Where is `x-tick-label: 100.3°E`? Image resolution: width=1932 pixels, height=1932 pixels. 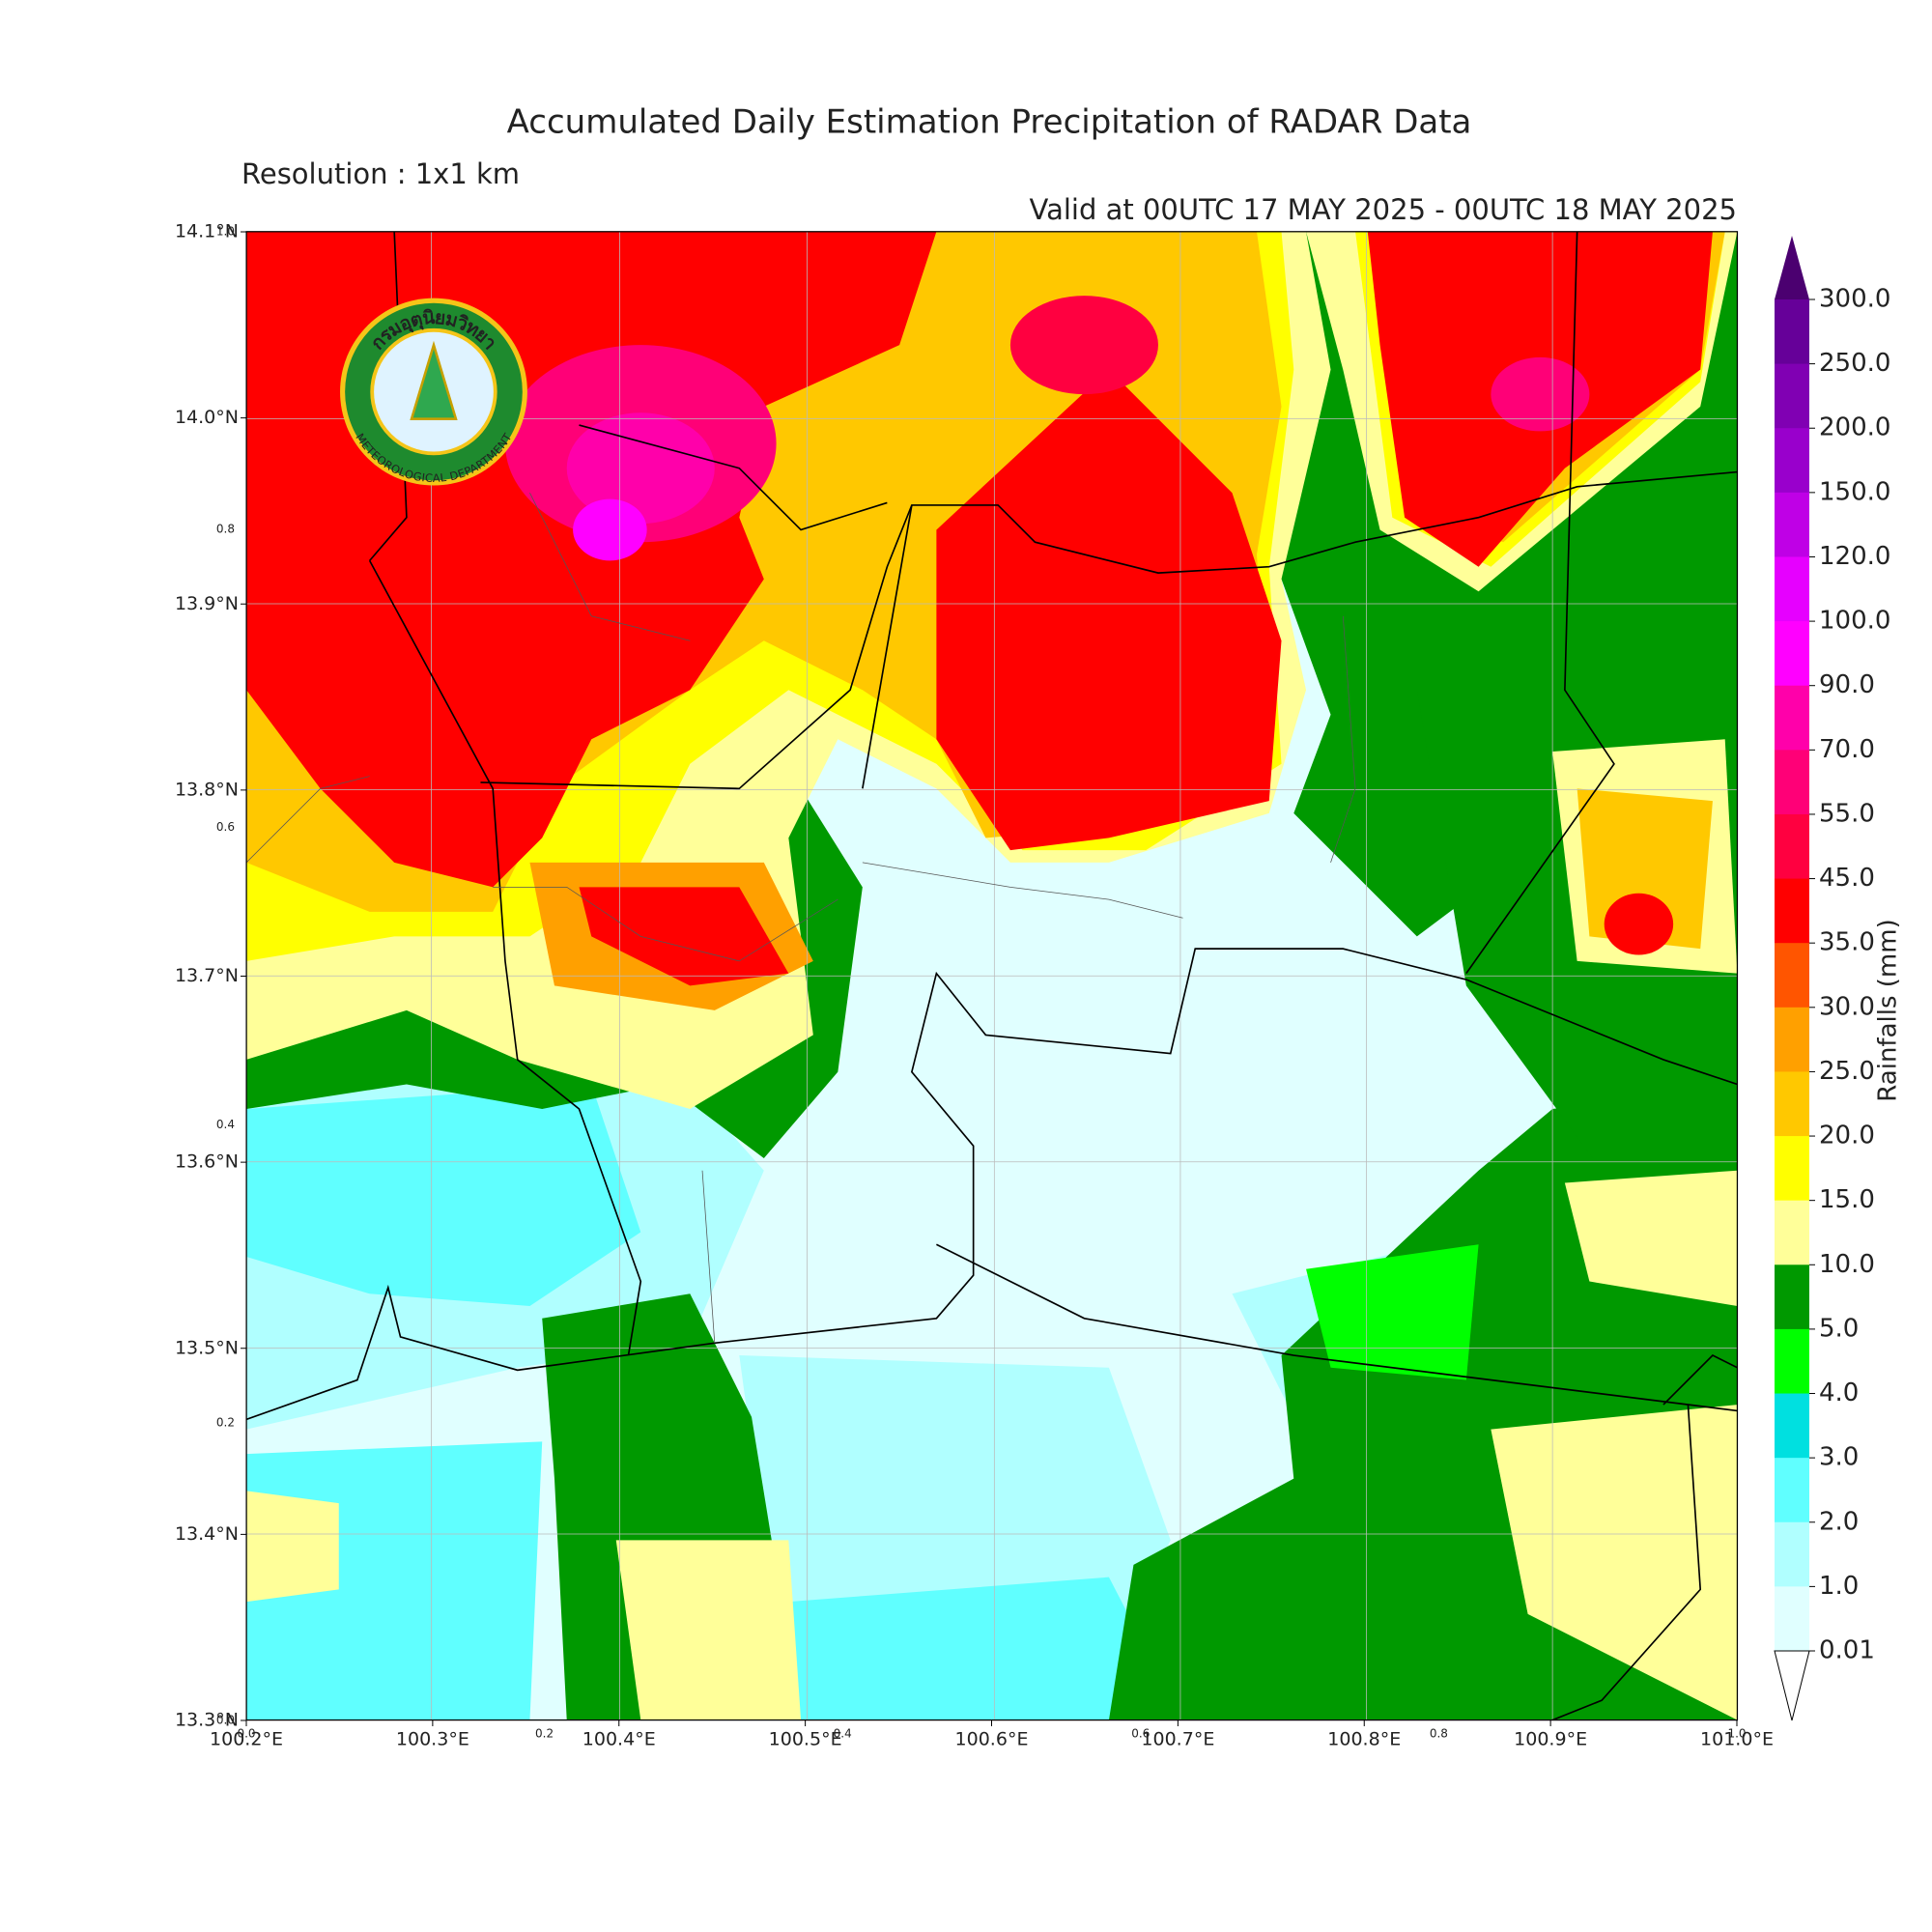
x-tick-label: 100.3°E is located at coordinates (432, 1739).